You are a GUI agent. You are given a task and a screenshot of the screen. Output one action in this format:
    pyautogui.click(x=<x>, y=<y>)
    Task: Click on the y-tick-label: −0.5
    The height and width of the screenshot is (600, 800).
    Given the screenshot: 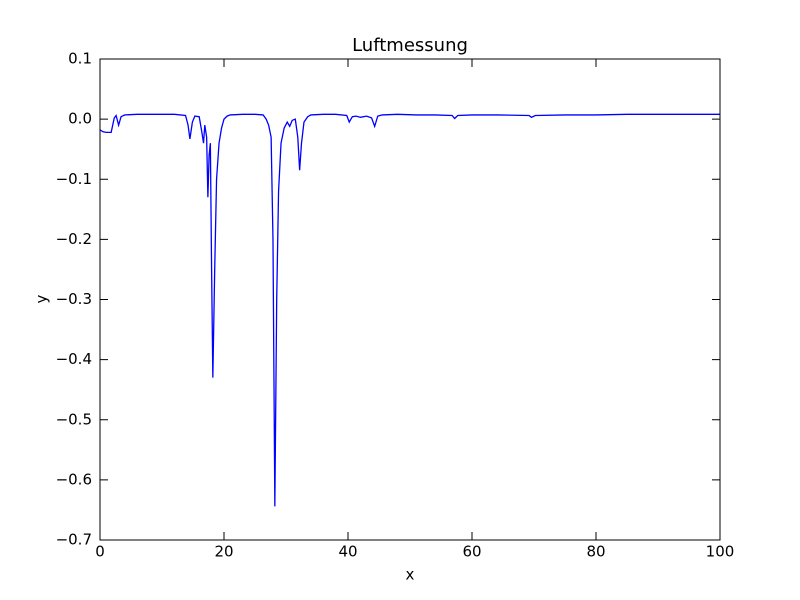 What is the action you would take?
    pyautogui.click(x=74, y=419)
    